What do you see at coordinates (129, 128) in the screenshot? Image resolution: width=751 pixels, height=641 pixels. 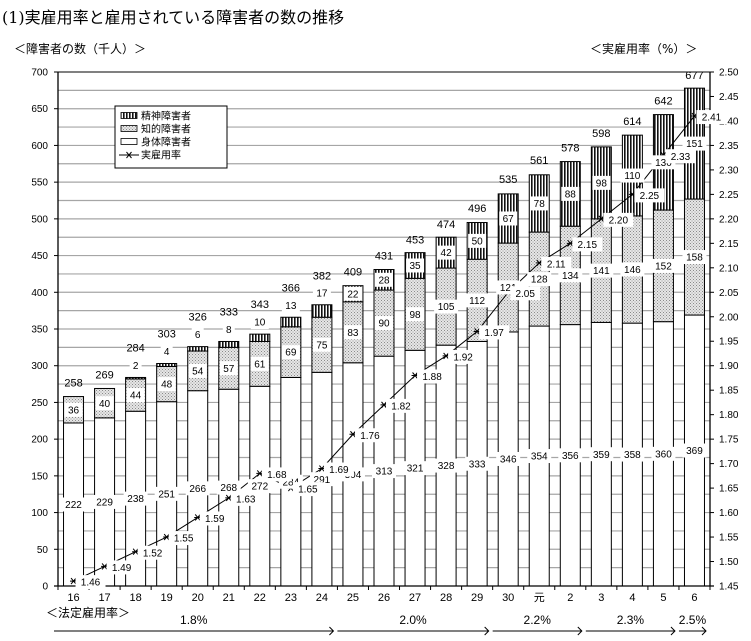 I see `legend-swatch-intellectual` at bounding box center [129, 128].